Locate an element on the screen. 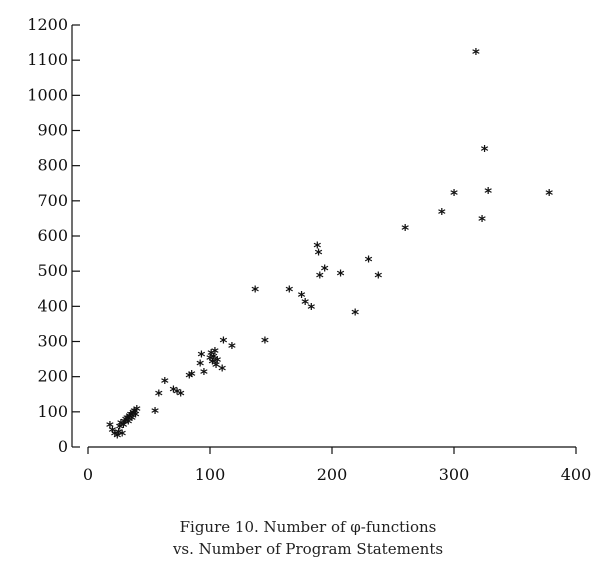 The image size is (616, 571). y-tick-label: 500 is located at coordinates (52, 270).